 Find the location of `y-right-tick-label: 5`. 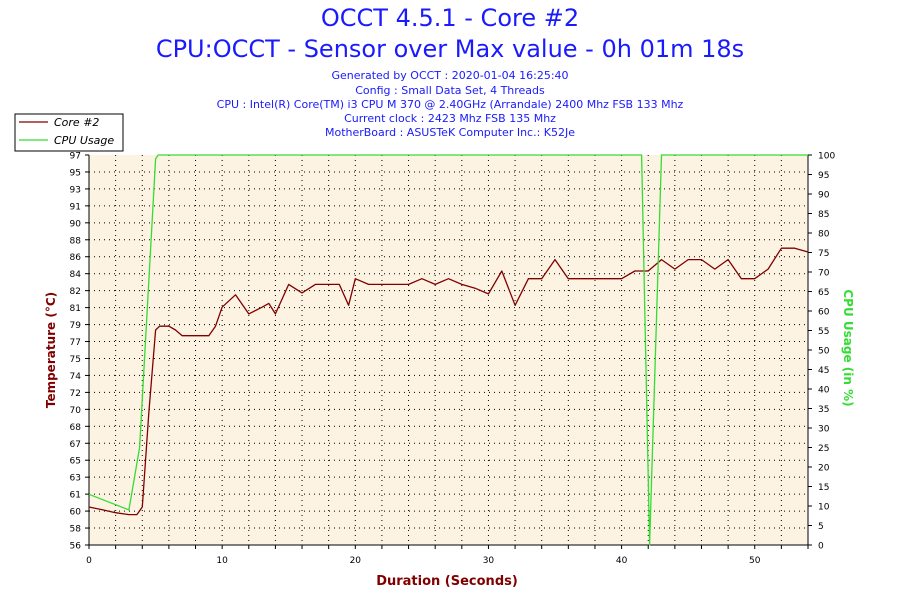

y-right-tick-label: 5 is located at coordinates (821, 527).